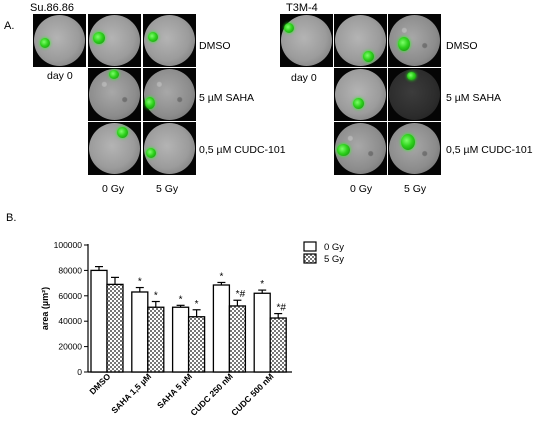 This screenshot has width=550, height=433. Describe the element at coordinates (360, 94) in the screenshot. I see `well-right-saha-0gy` at that location.